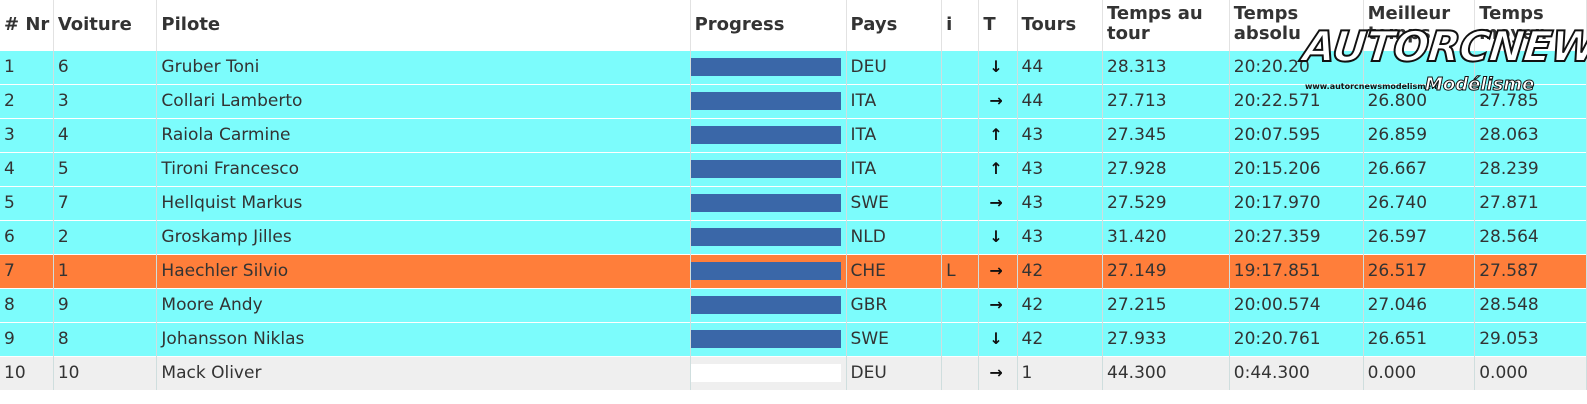 The height and width of the screenshot is (404, 1587). What do you see at coordinates (1296, 134) in the screenshot?
I see `cell-abs-time: 20:07.595` at bounding box center [1296, 134].